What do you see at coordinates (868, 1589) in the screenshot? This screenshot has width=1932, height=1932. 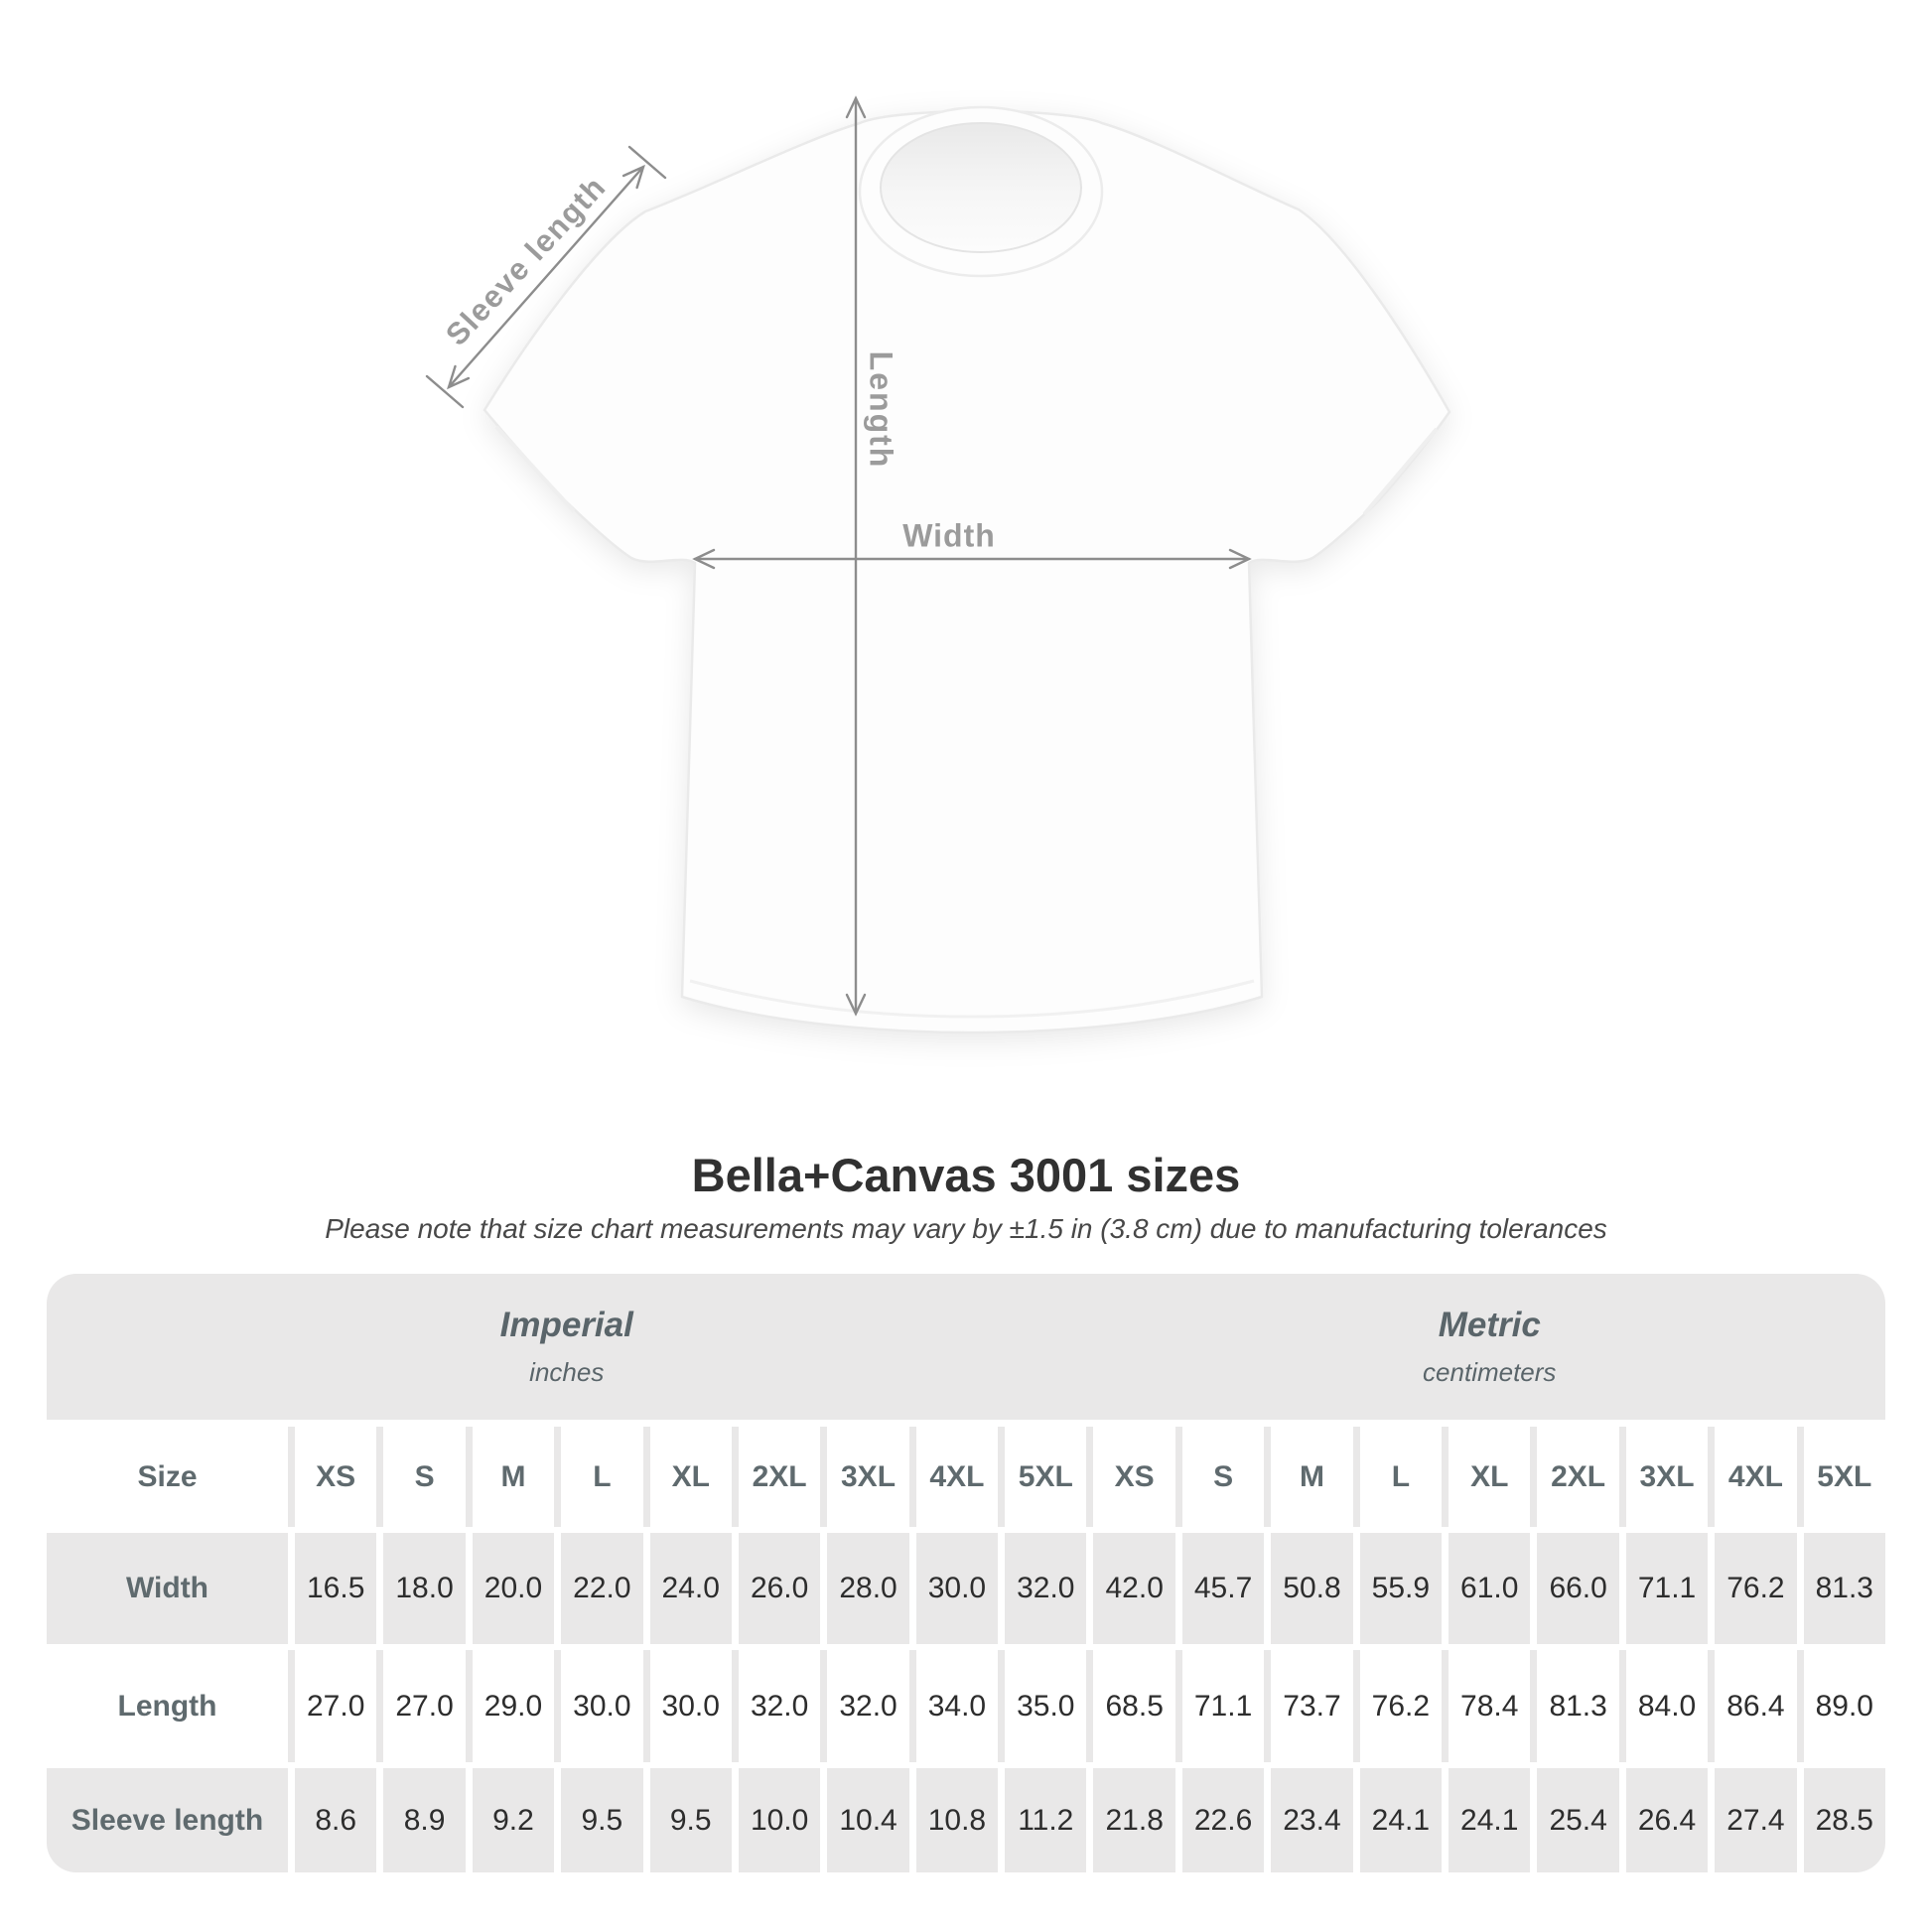 I see `measurement-value: 28.0` at bounding box center [868, 1589].